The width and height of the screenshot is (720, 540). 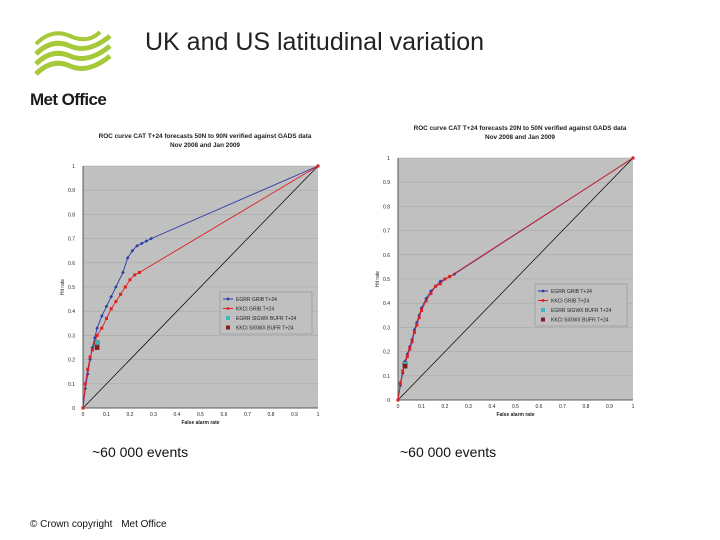 What do you see at coordinates (315, 42) in the screenshot?
I see `slide-title: UK and US latitudinal variation` at bounding box center [315, 42].